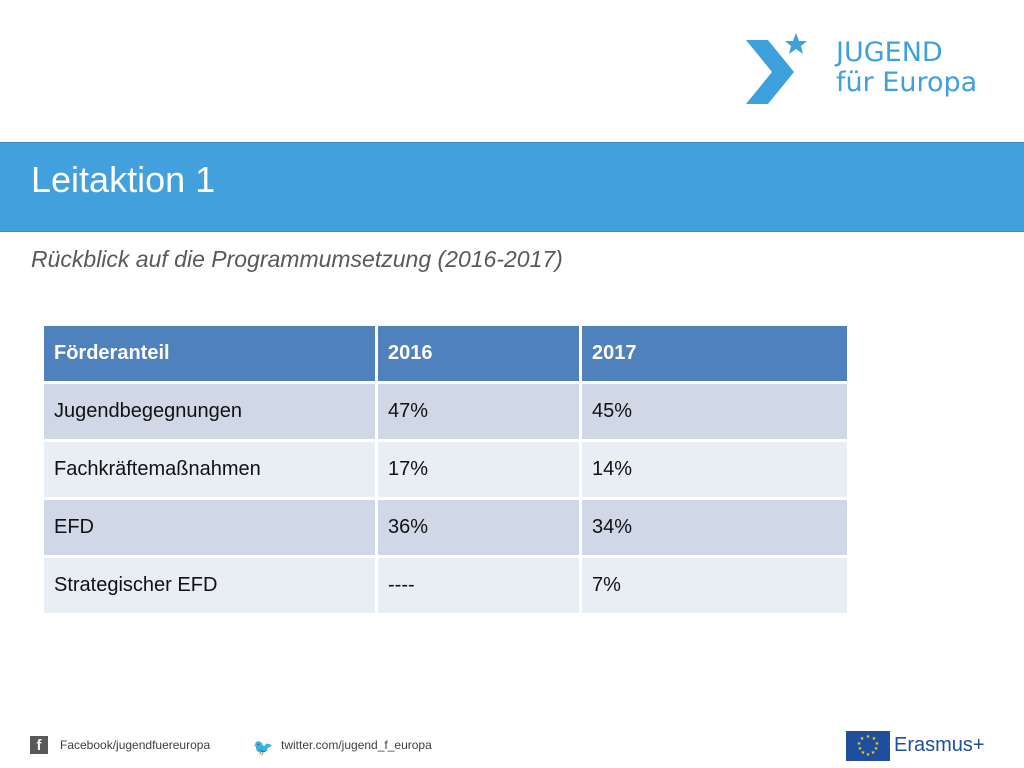  Describe the element at coordinates (907, 82) in the screenshot. I see `logo-line2: für Europa` at that location.